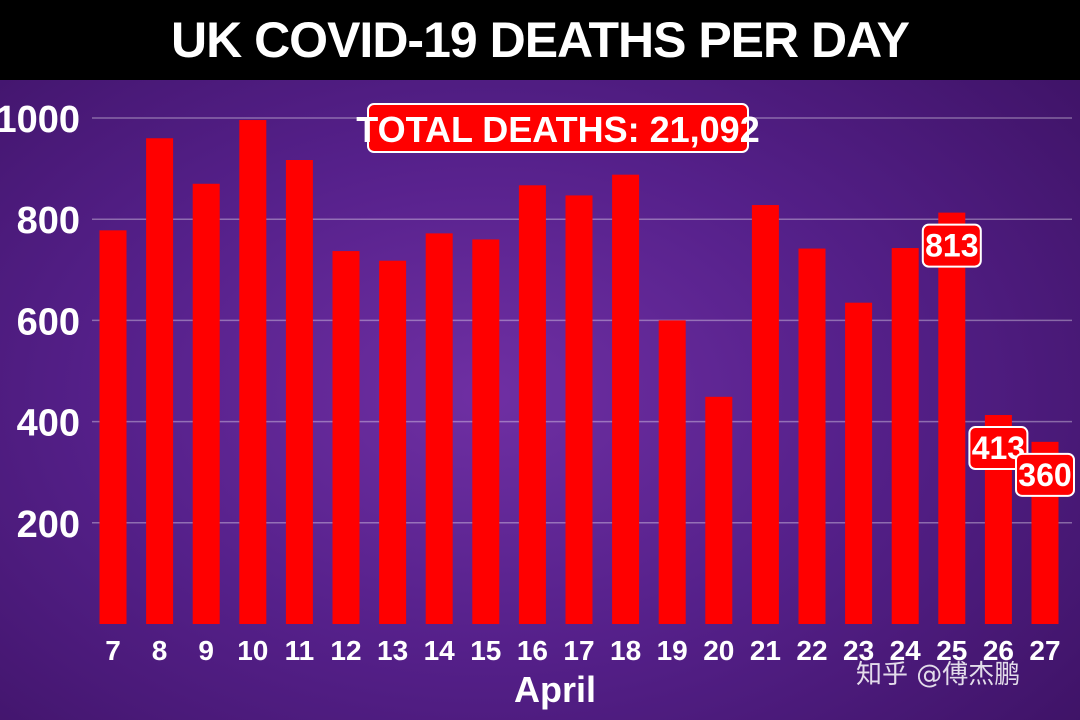 This screenshot has width=1080, height=720. I want to click on data-label: 813, so click(951, 246).